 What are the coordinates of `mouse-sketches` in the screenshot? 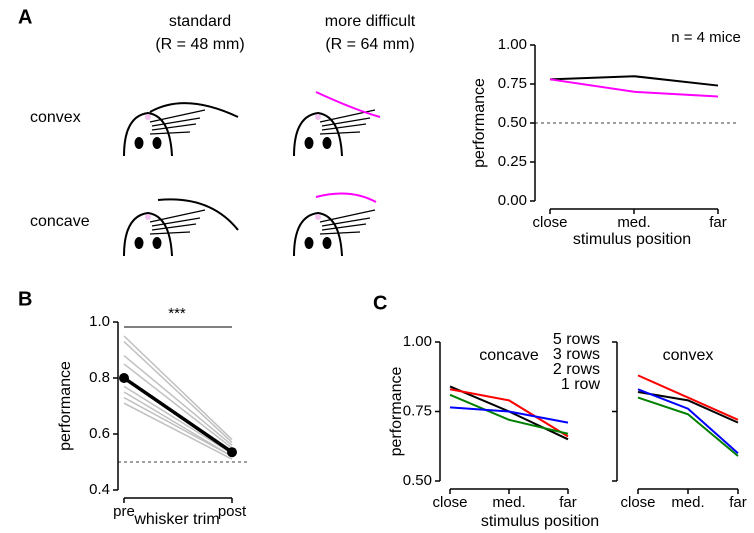 It's located at (252, 174).